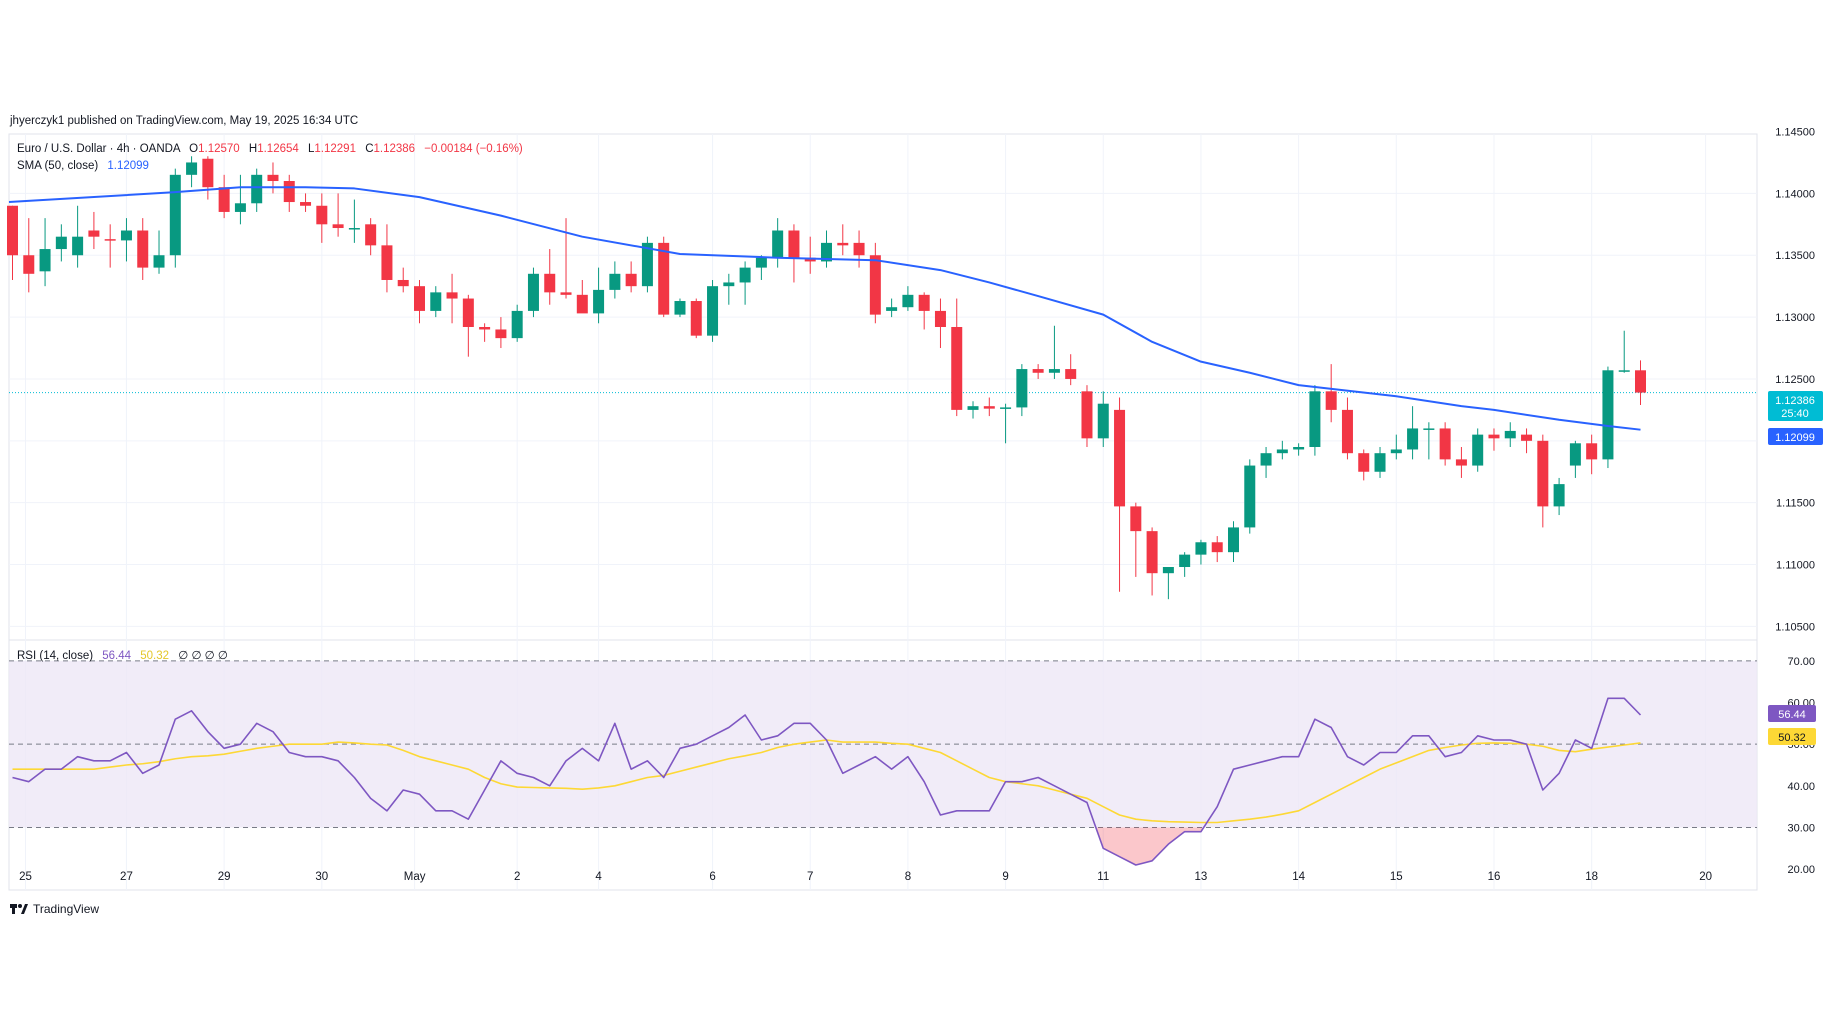 The height and width of the screenshot is (1032, 1835). Describe the element at coordinates (122, 656) in the screenshot. I see `legend-rsi-row: RSI (14, close) 56.44 50.32 ∅ ∅ ∅ ∅` at that location.